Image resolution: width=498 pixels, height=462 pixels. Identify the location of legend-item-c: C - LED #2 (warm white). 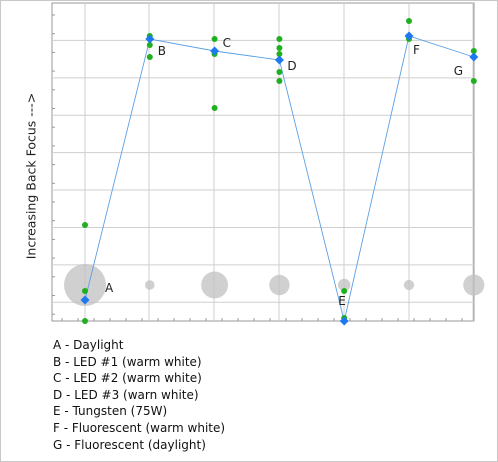
(127, 378).